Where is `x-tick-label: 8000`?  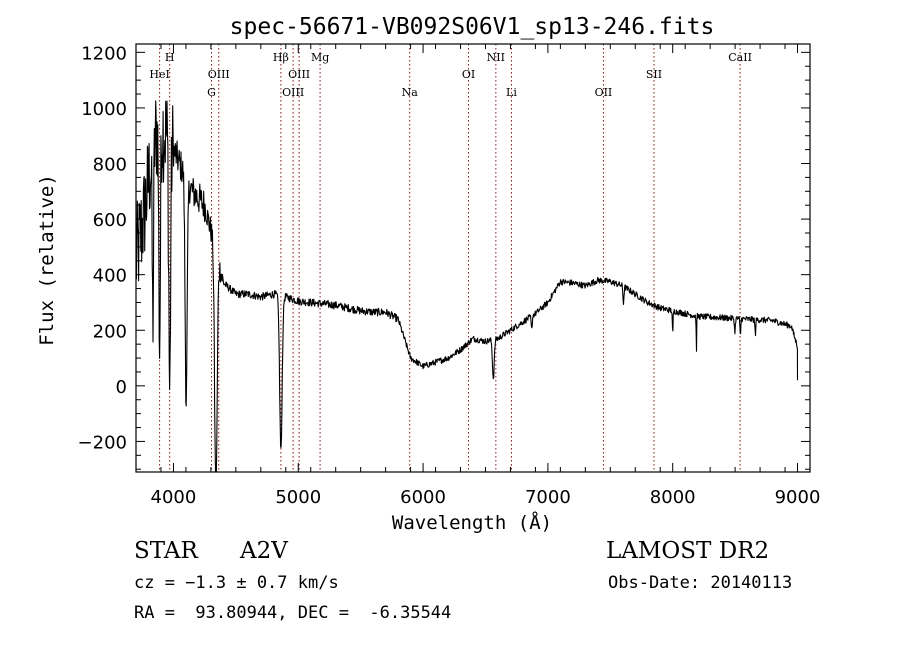 x-tick-label: 8000 is located at coordinates (673, 497).